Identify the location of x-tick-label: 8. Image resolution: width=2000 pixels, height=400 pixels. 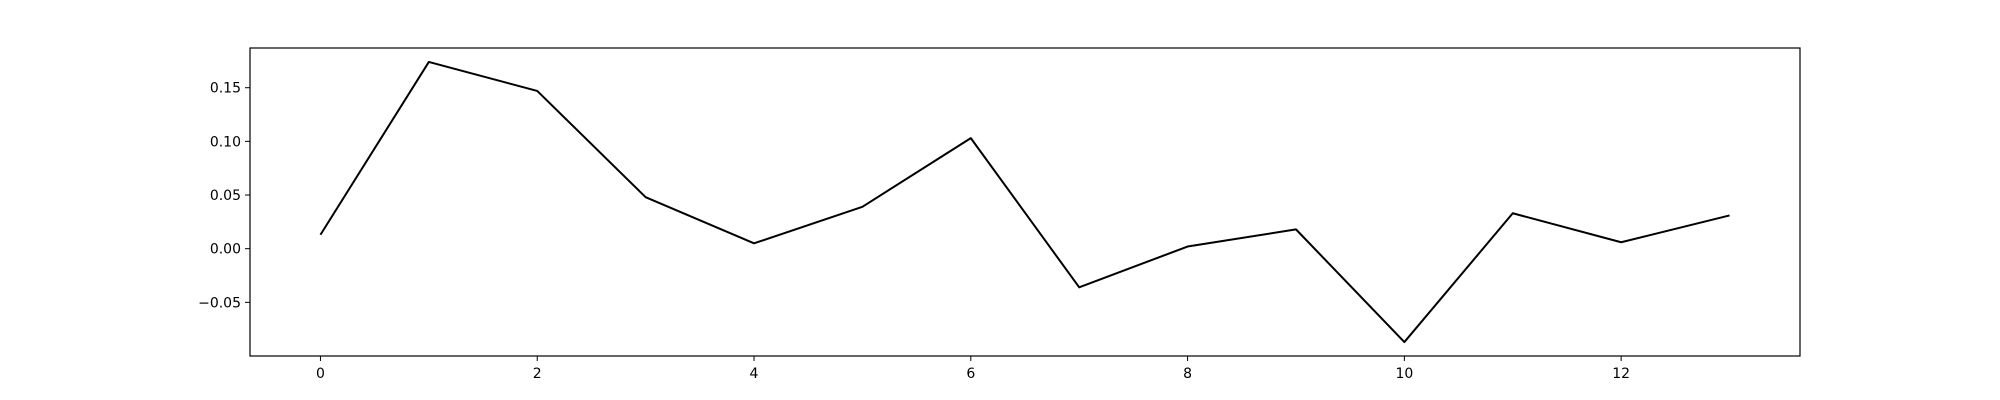
(1187, 374).